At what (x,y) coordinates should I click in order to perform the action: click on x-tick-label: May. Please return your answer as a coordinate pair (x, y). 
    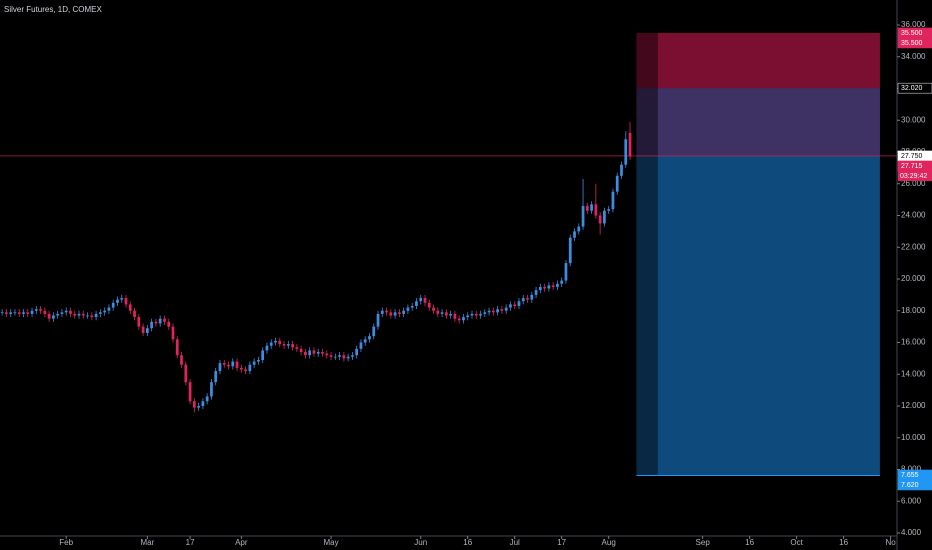
    Looking at the image, I should click on (330, 542).